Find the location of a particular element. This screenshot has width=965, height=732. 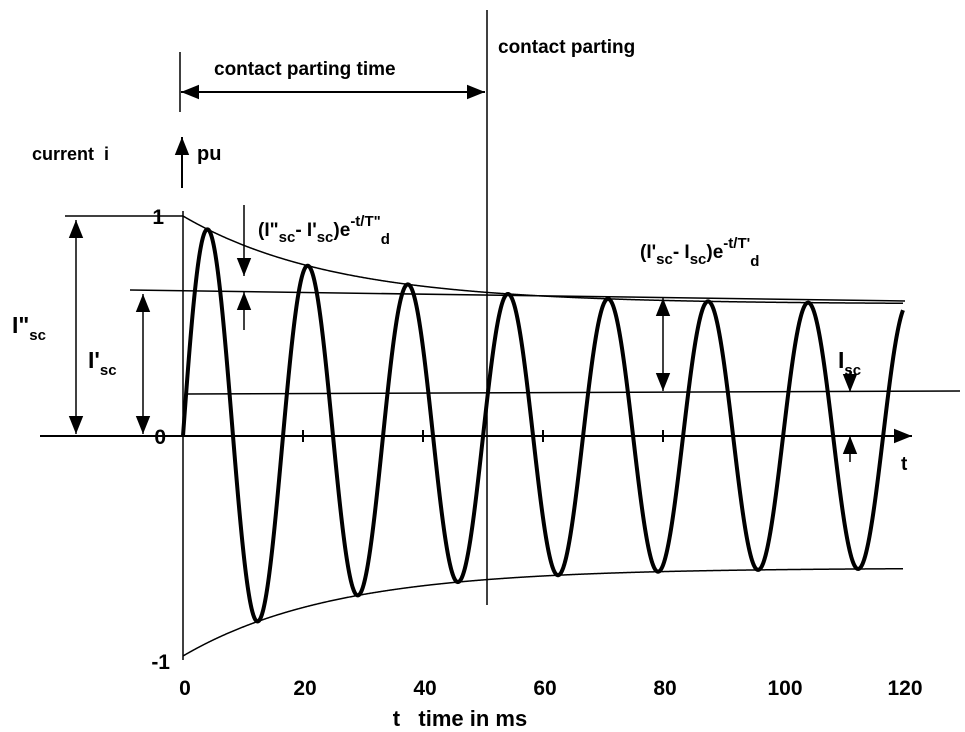

x-tick-label: 120 is located at coordinates (904, 688).